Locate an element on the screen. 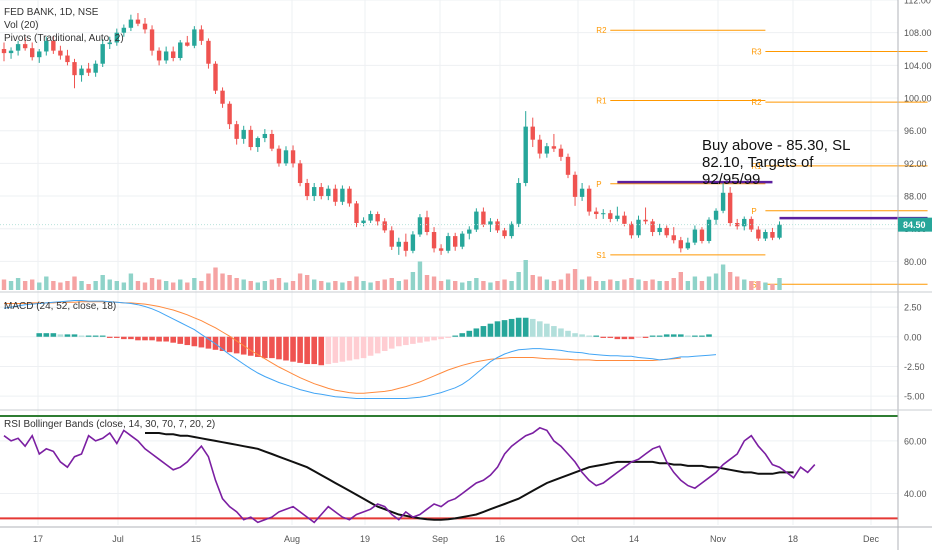  time-tick-label: Oct is located at coordinates (578, 539).